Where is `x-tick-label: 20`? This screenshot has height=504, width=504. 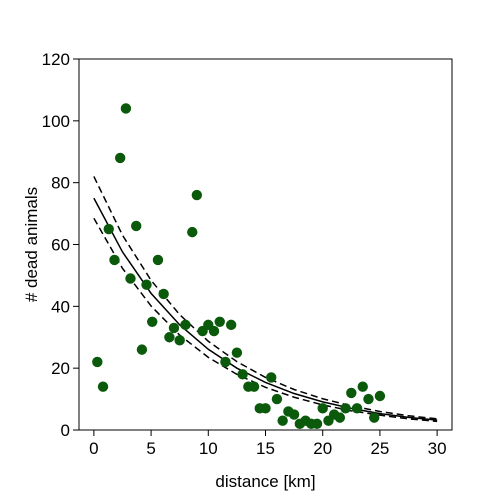 x-tick-label: 20 is located at coordinates (322, 448).